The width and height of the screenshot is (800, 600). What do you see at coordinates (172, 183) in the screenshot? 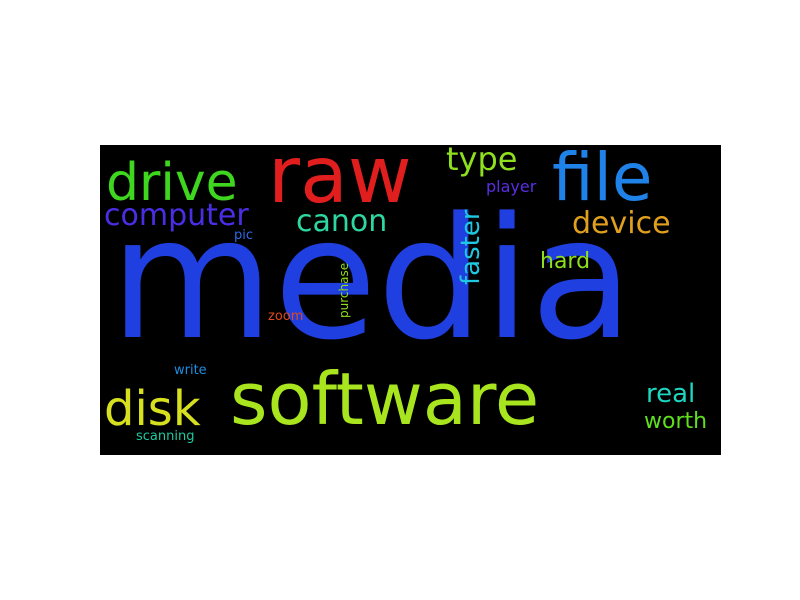
I see `word-drive: drive` at bounding box center [172, 183].